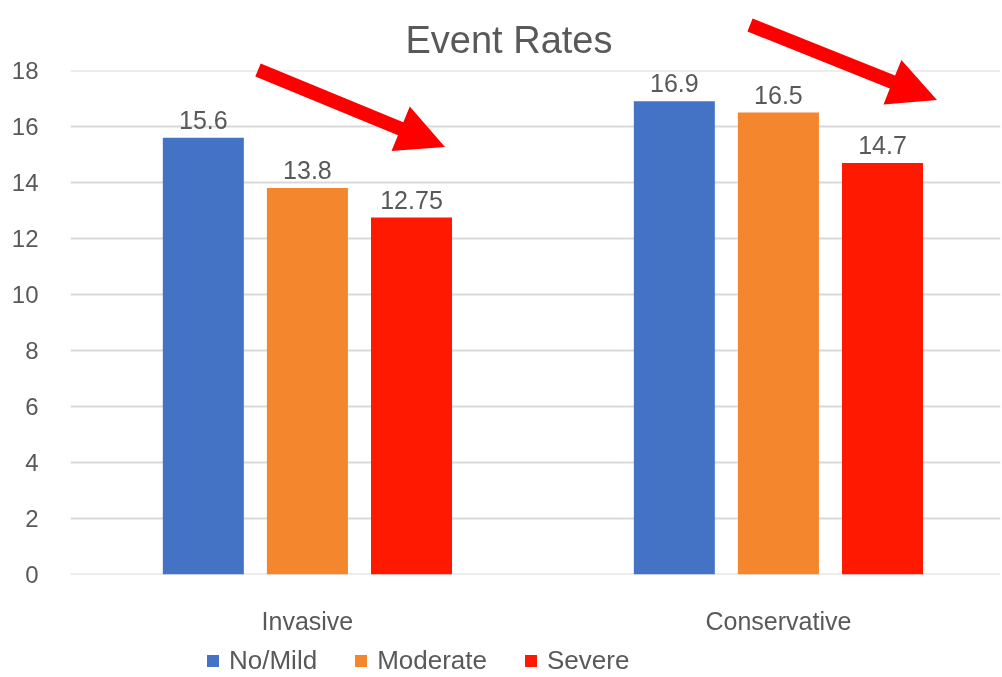 This screenshot has height=677, width=1002. Describe the element at coordinates (778, 94) in the screenshot. I see `data-label: 16.5` at that location.